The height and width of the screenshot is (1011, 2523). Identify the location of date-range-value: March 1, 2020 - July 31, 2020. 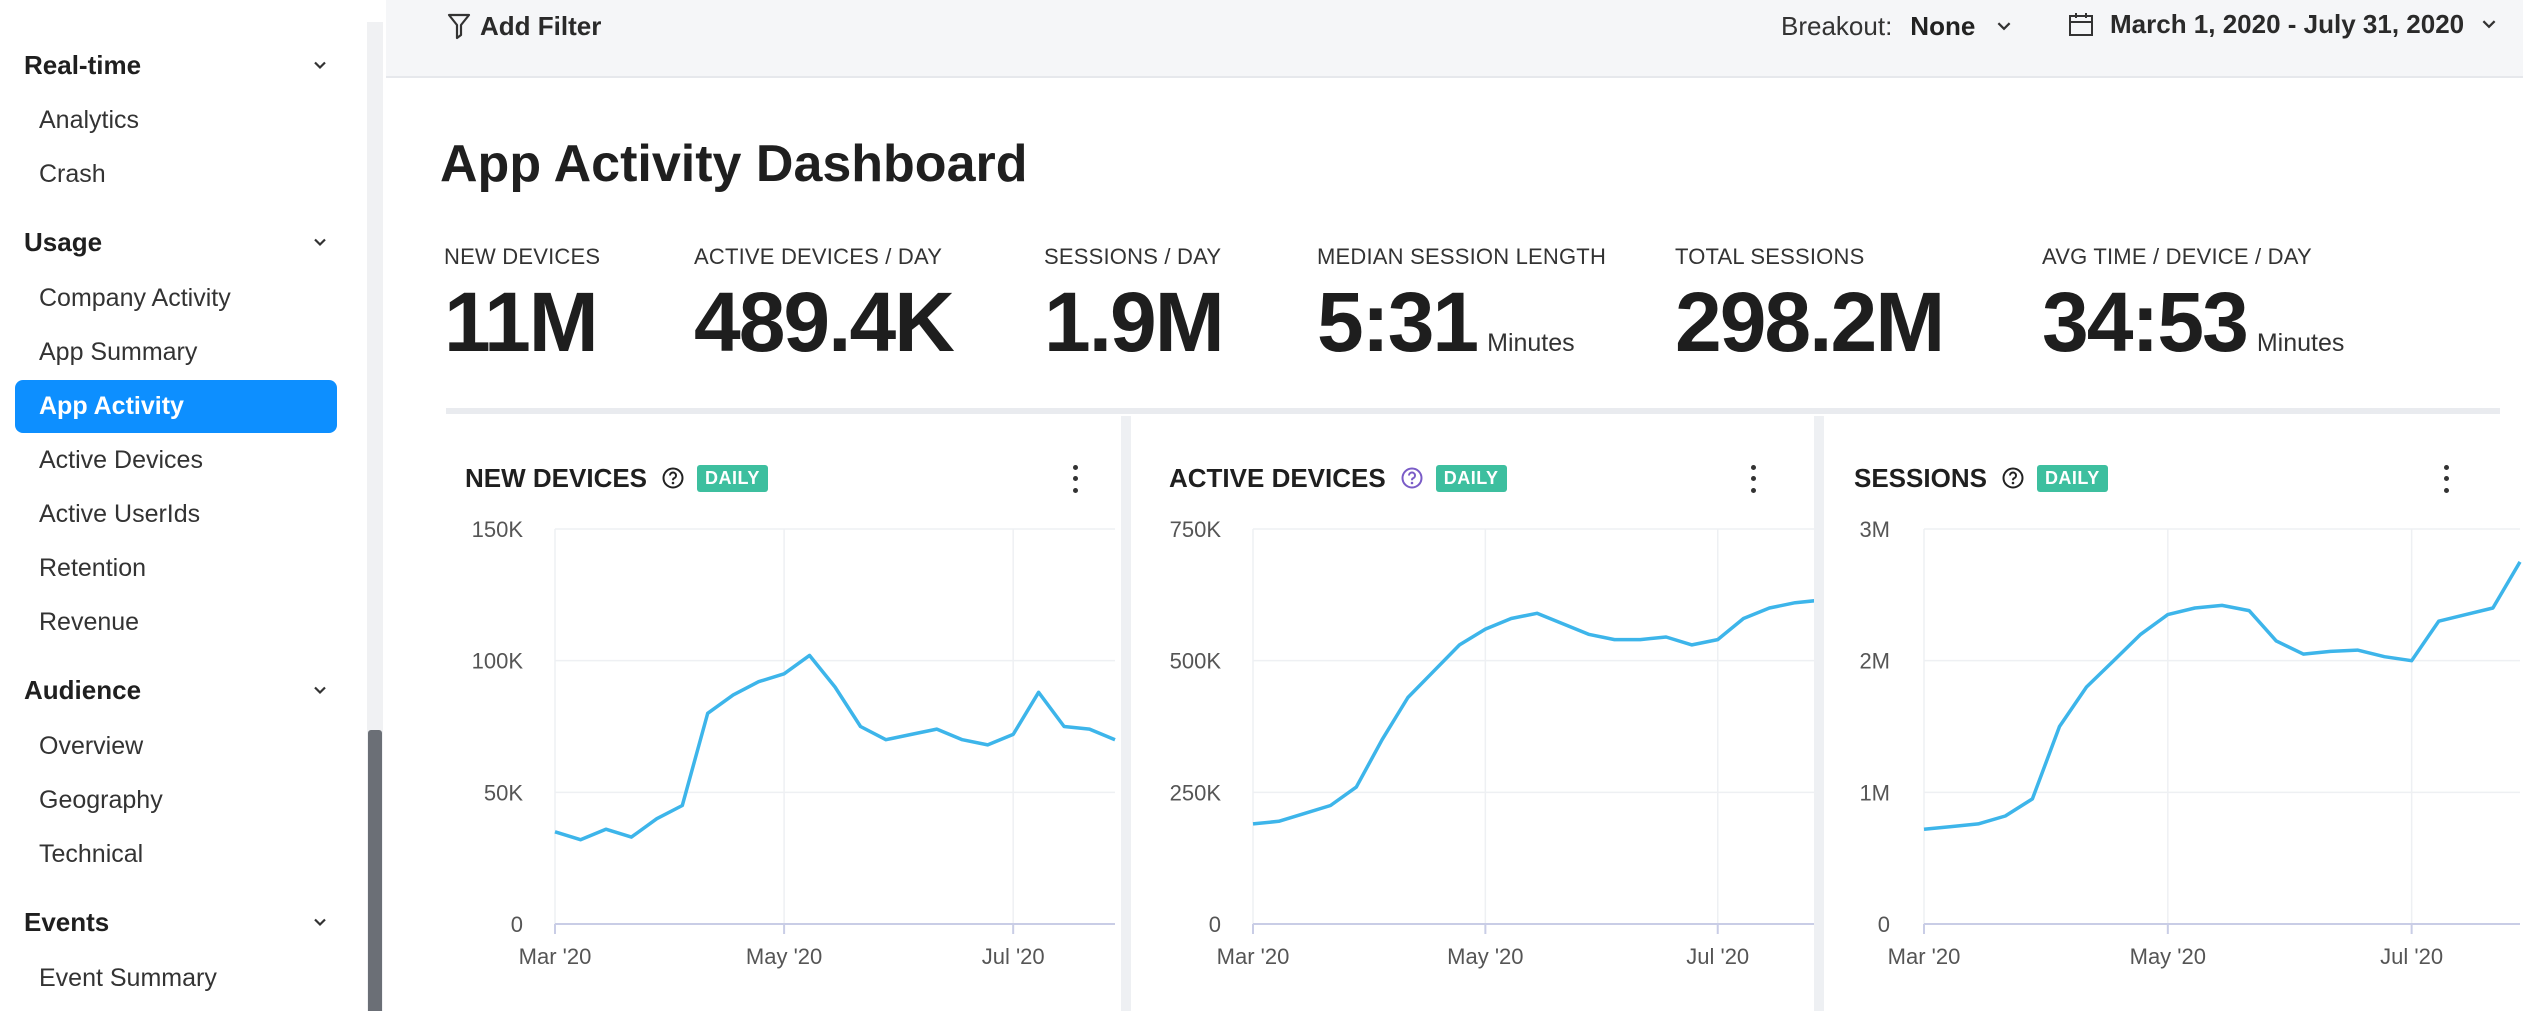
(2287, 23).